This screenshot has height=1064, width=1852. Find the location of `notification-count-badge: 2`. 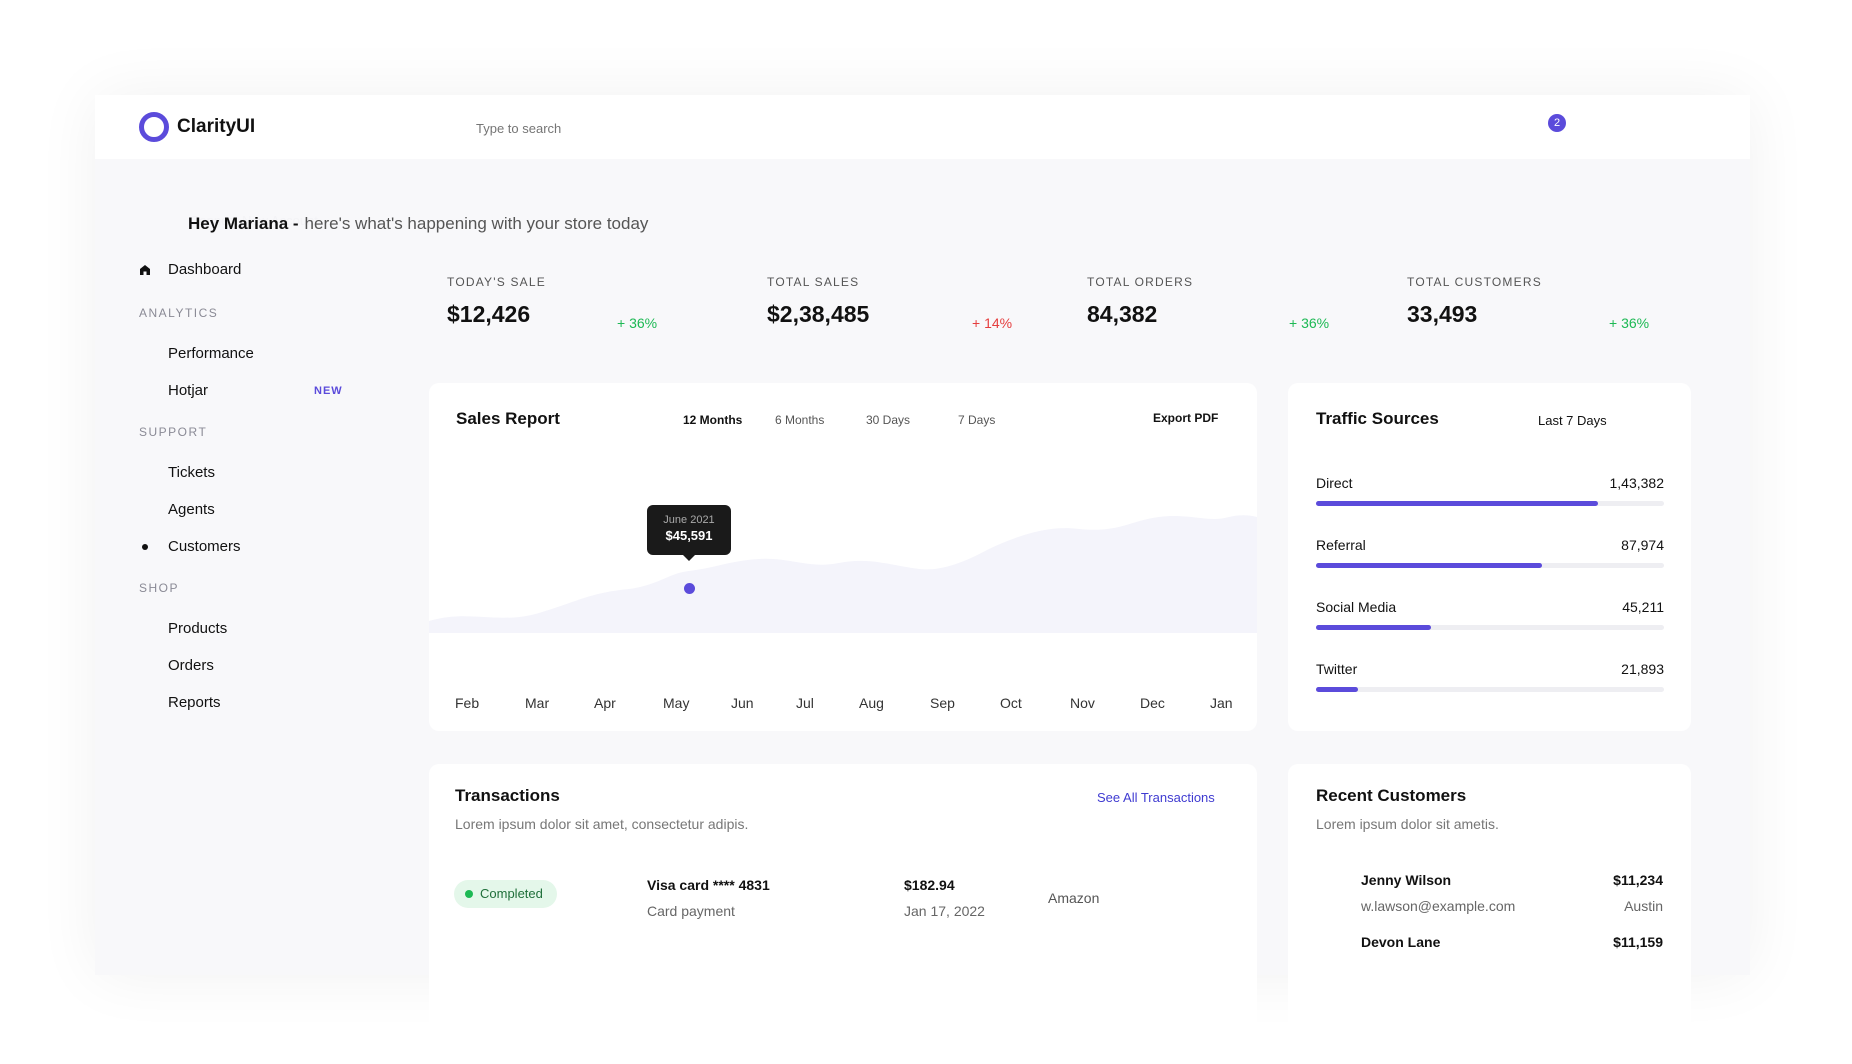

notification-count-badge: 2 is located at coordinates (1557, 123).